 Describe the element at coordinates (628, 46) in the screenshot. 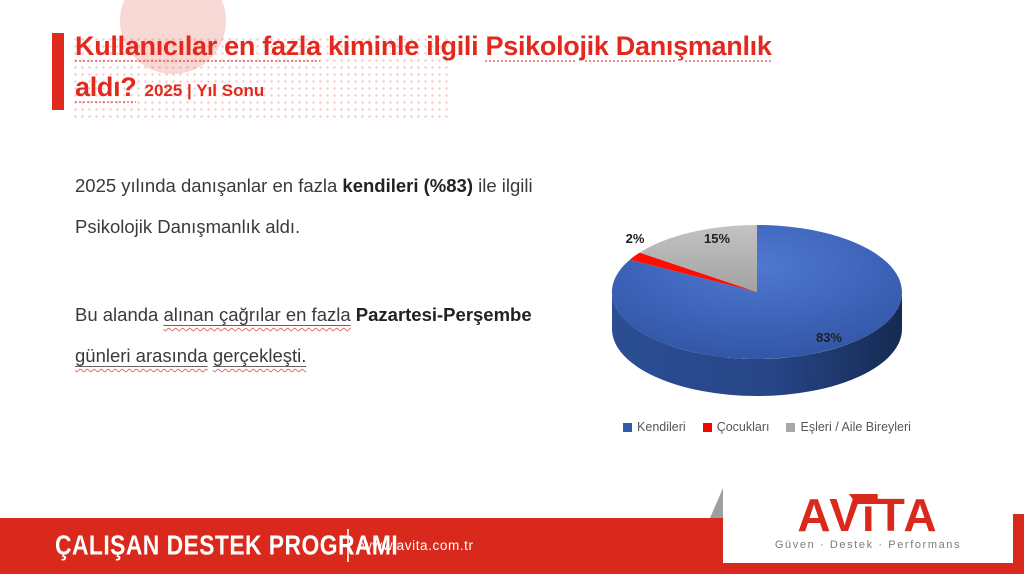

I see `title-segment: Psikolojik Danışmanlık` at that location.